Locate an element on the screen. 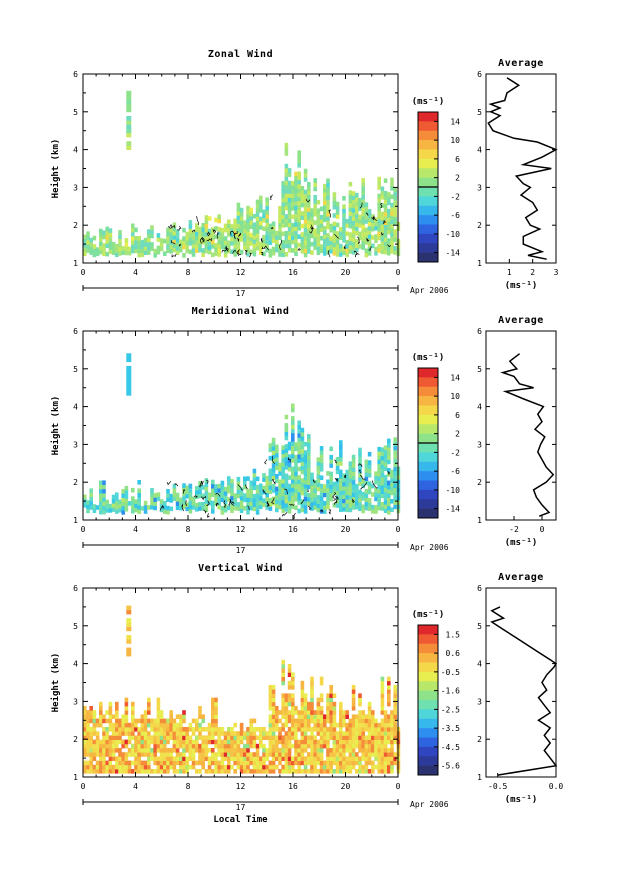 Image resolution: width=617 pixels, height=873 pixels. colorbar-tick-label: -14 is located at coordinates (453, 253).